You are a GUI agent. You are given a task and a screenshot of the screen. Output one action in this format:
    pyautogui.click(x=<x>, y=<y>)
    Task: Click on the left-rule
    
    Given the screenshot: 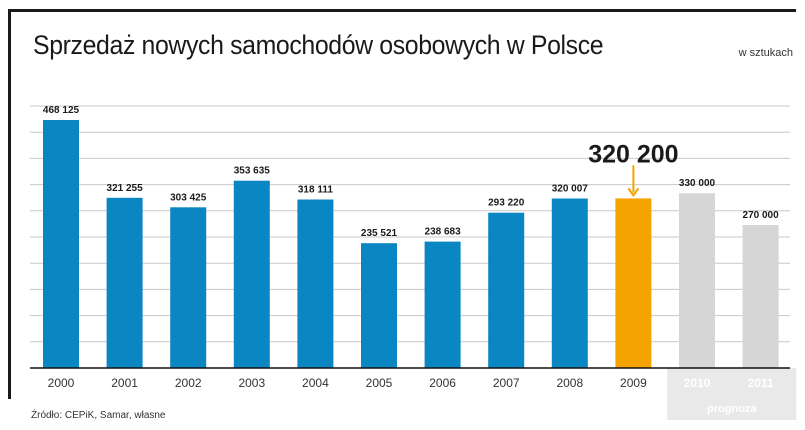 What is the action you would take?
    pyautogui.click(x=9, y=204)
    